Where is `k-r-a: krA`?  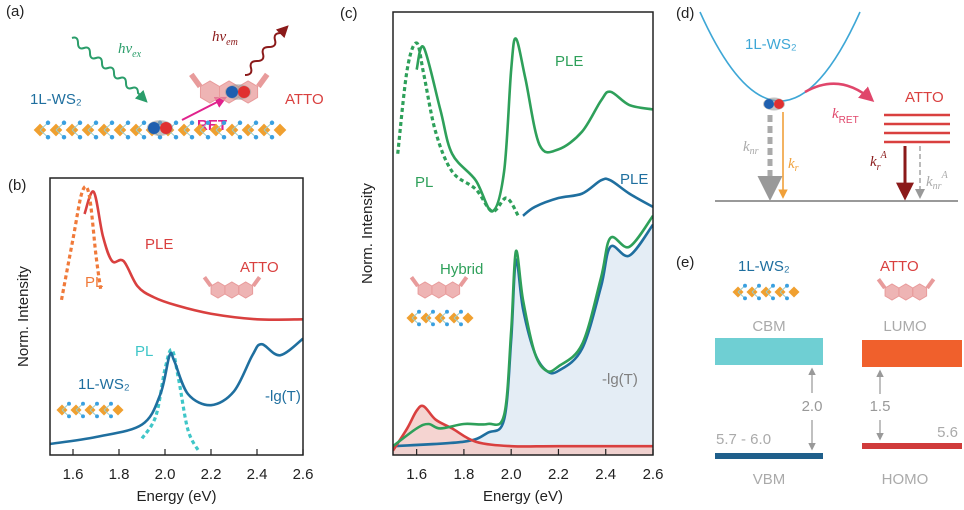 k-r-a: krA is located at coordinates (879, 161).